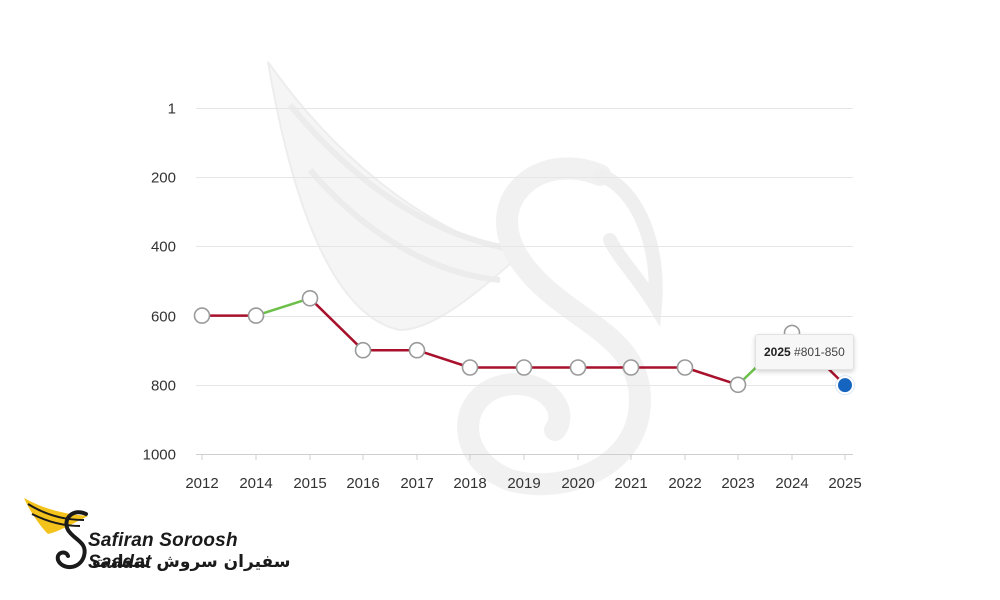 This screenshot has height=600, width=1000. I want to click on x-tick-label: 2017, so click(416, 483).